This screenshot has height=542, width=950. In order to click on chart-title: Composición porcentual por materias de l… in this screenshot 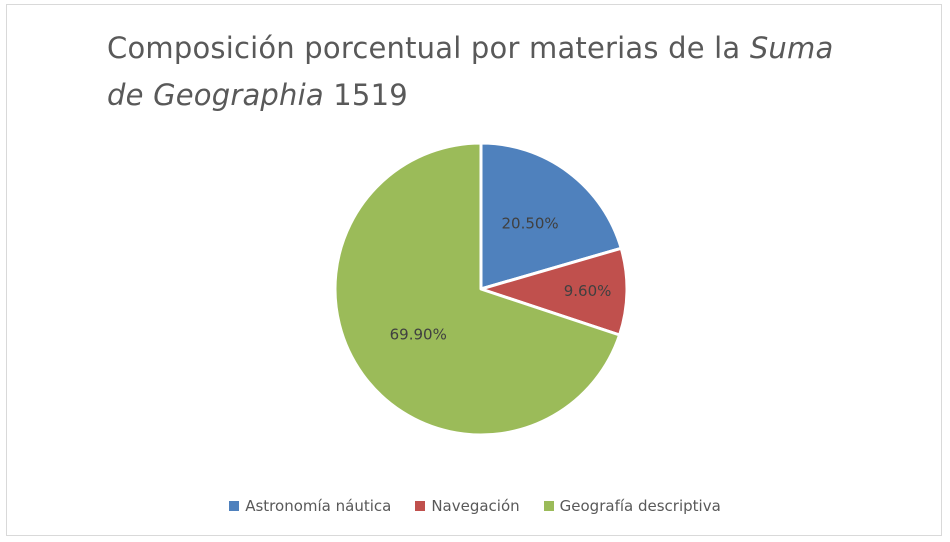, I will do `click(497, 72)`.